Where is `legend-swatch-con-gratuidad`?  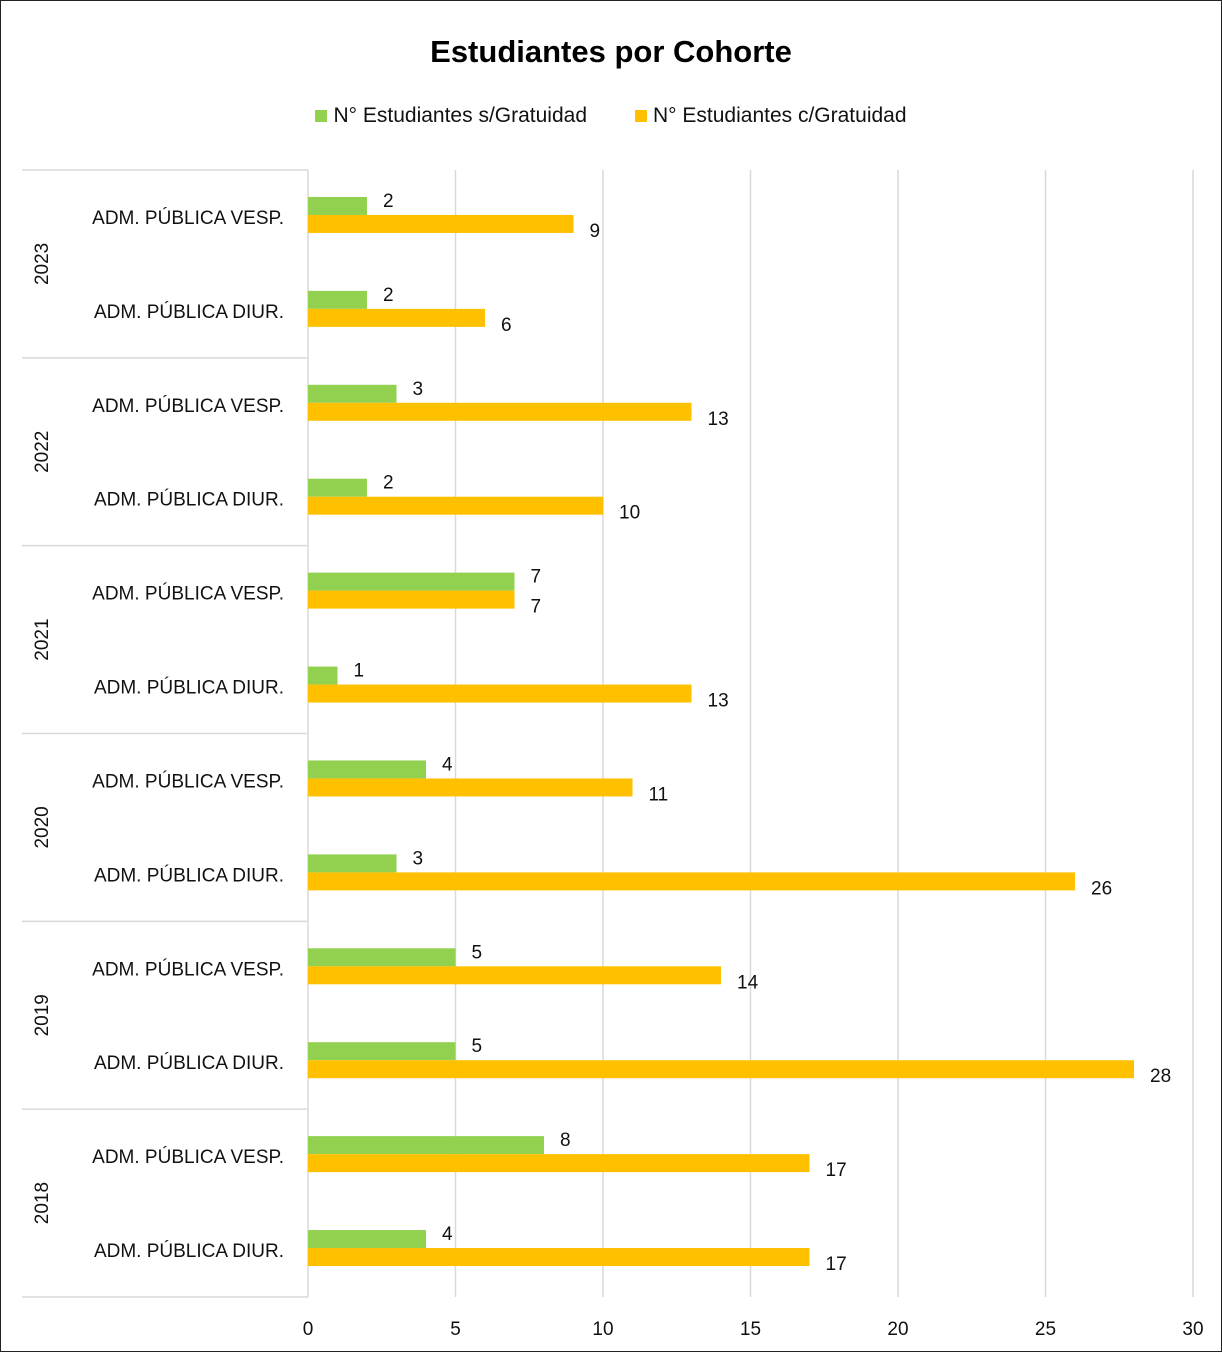
legend-swatch-con-gratuidad is located at coordinates (641, 116).